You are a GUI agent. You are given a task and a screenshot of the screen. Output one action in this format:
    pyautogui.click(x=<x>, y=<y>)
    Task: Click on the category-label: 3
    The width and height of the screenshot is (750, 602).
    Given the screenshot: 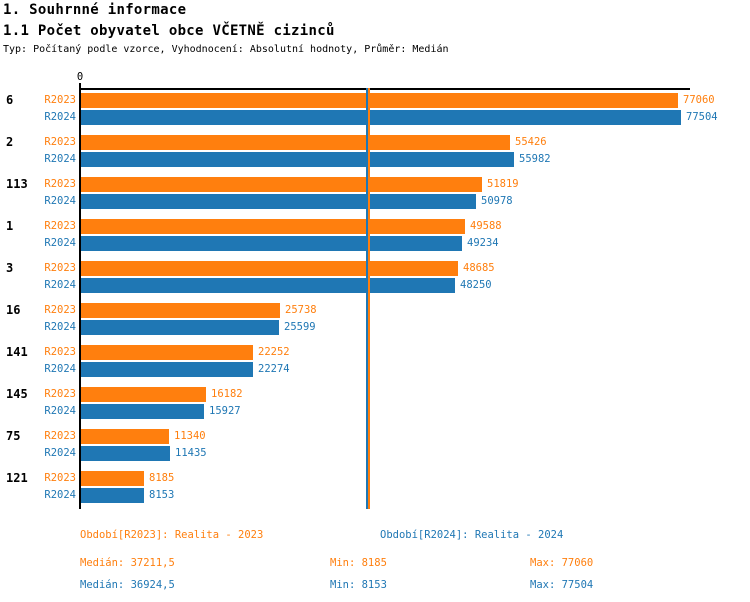 What is the action you would take?
    pyautogui.click(x=10, y=268)
    